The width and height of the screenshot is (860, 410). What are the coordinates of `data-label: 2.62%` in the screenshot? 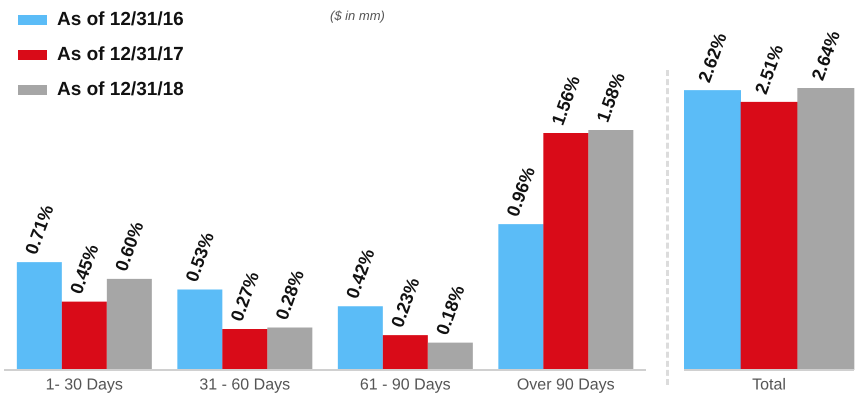 It's located at (712, 58).